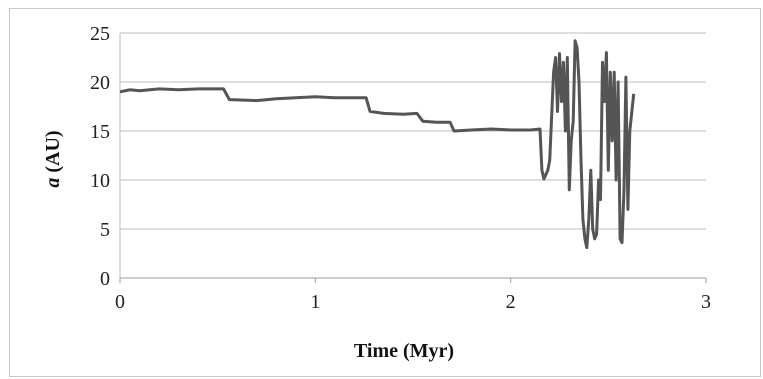 The image size is (763, 379). What do you see at coordinates (100, 34) in the screenshot?
I see `y-tick-label: 25` at bounding box center [100, 34].